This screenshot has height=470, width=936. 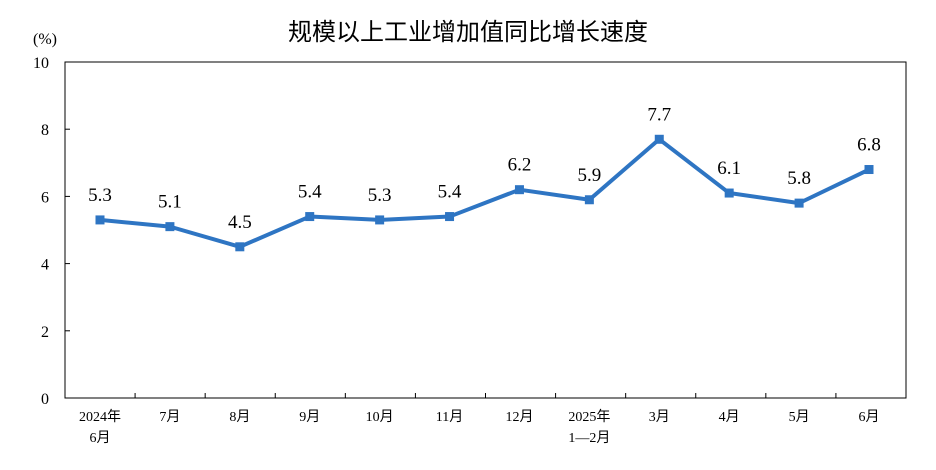 What do you see at coordinates (799, 178) in the screenshot?
I see `data-label: 5.8` at bounding box center [799, 178].